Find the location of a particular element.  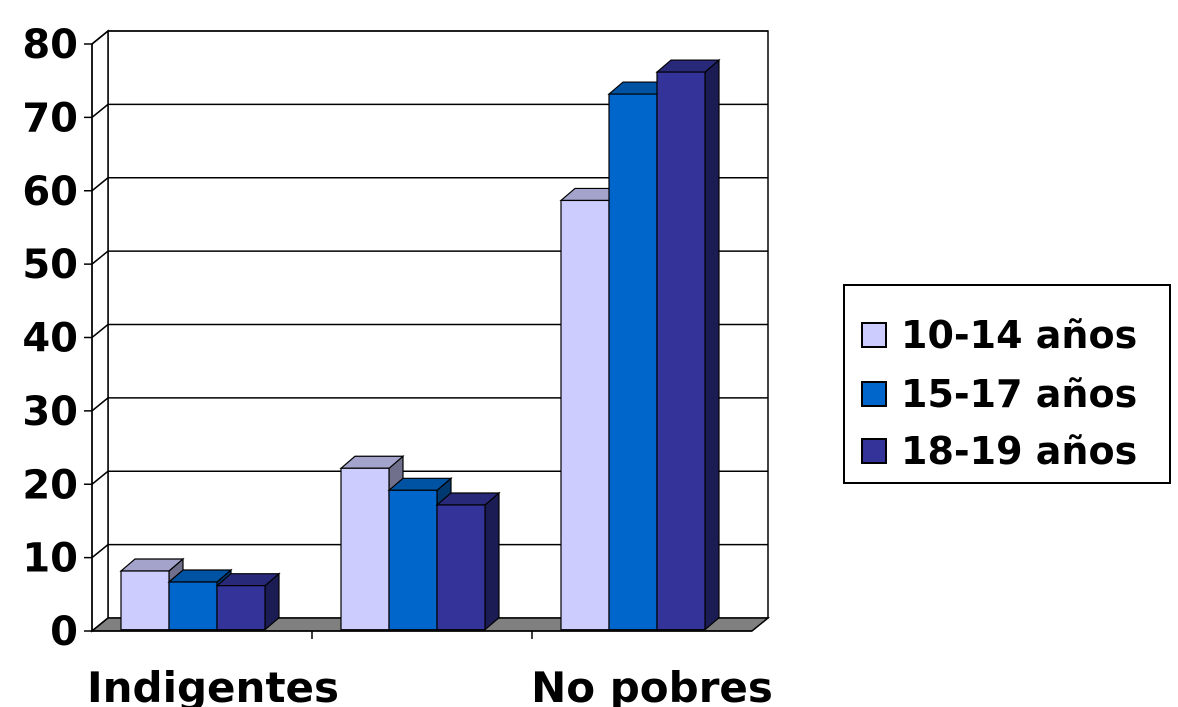

y-tick-label: 80 is located at coordinates (50, 45).